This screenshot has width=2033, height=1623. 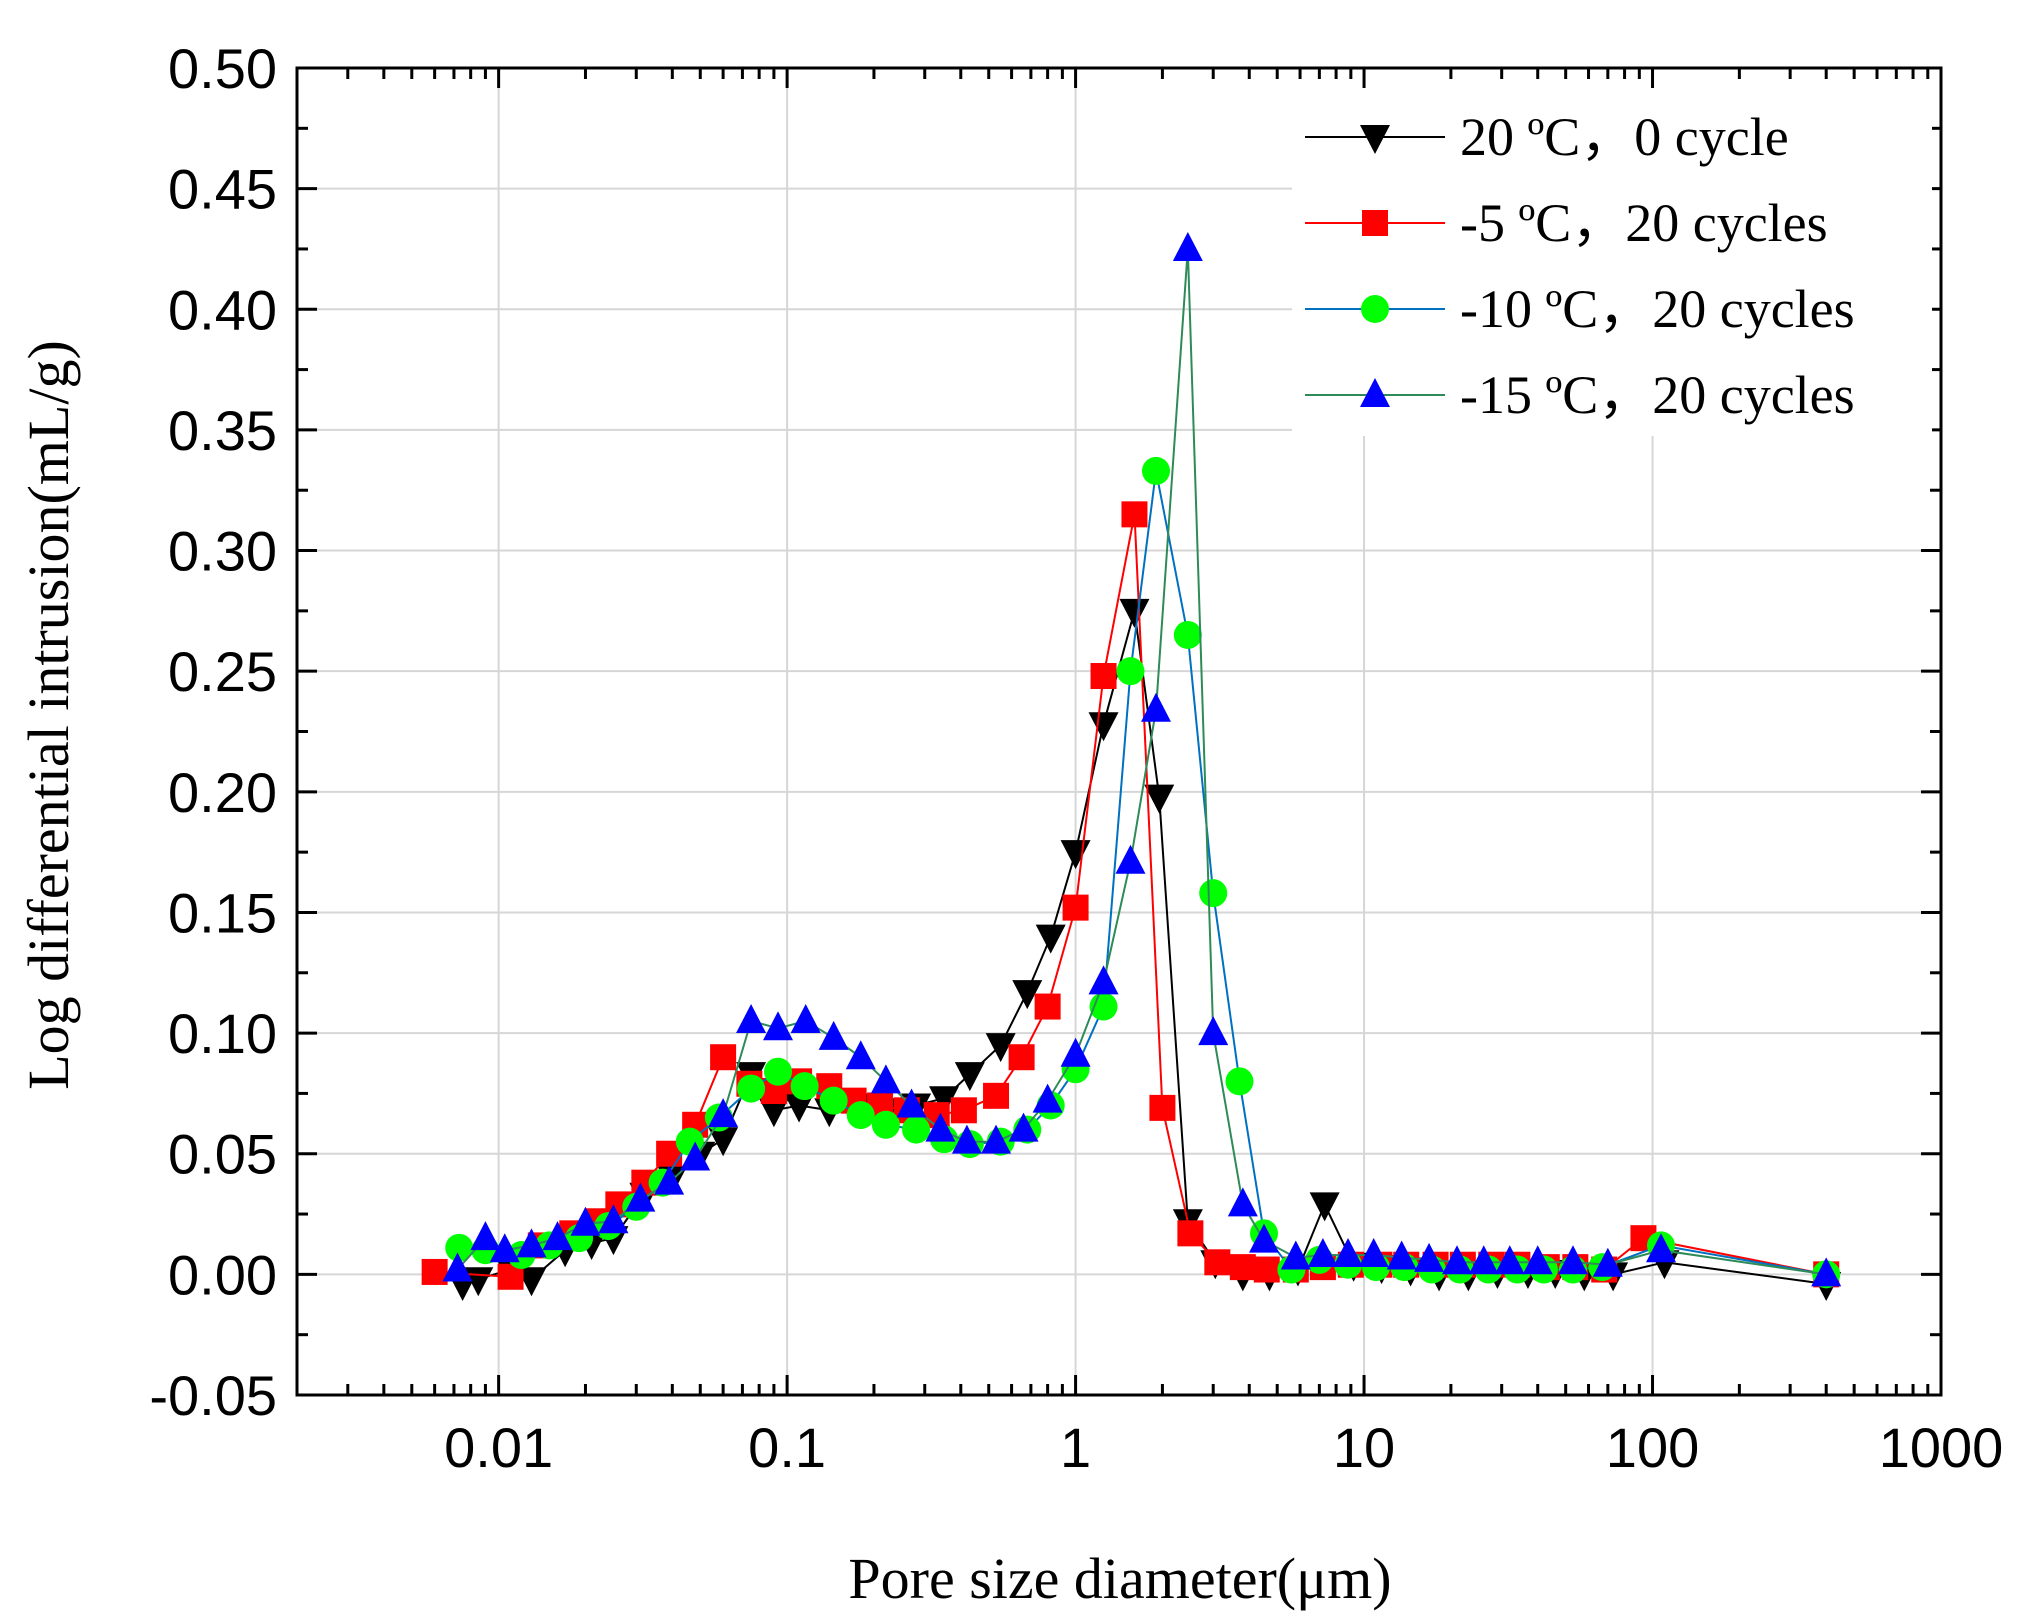 I want to click on x-tick-label: 100, so click(x=1652, y=1447).